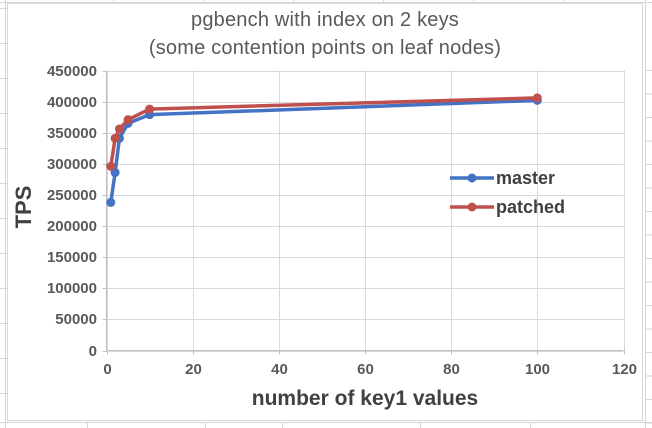 Image resolution: width=652 pixels, height=428 pixels. I want to click on legend-item-master: master, so click(507, 177).